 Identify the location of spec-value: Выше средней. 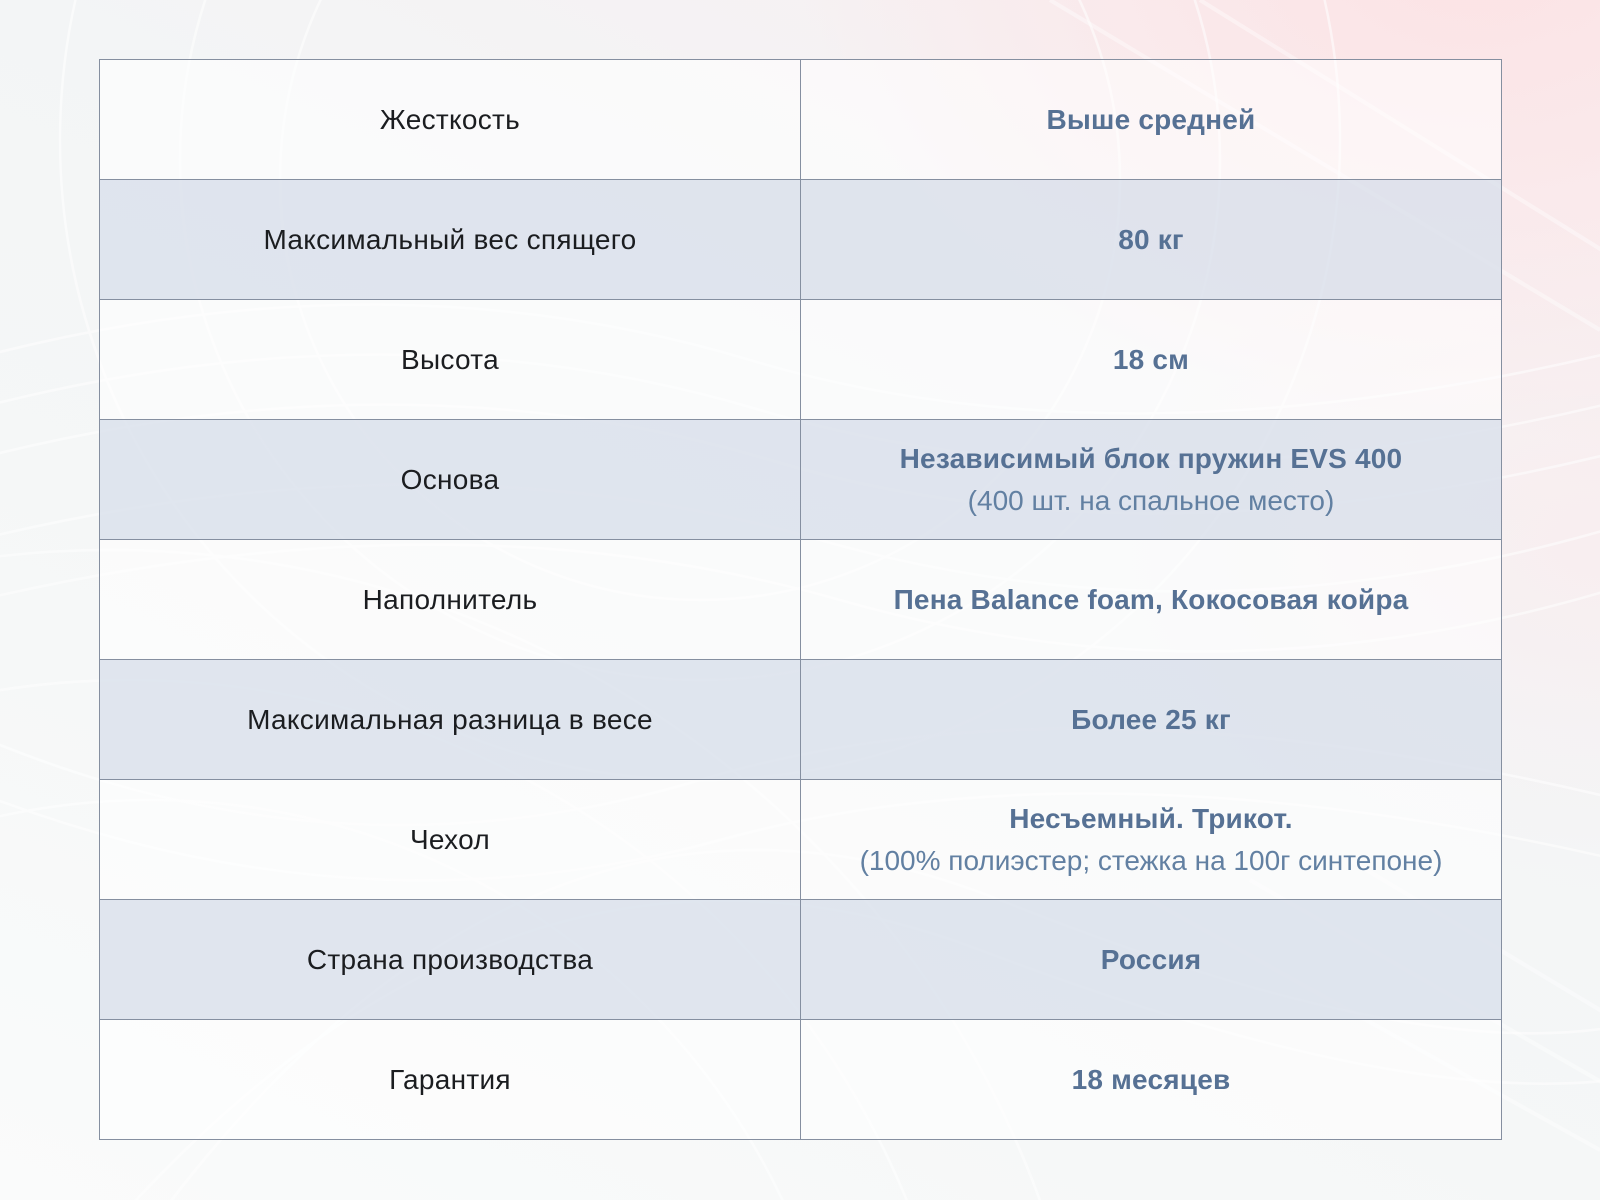
(1151, 119).